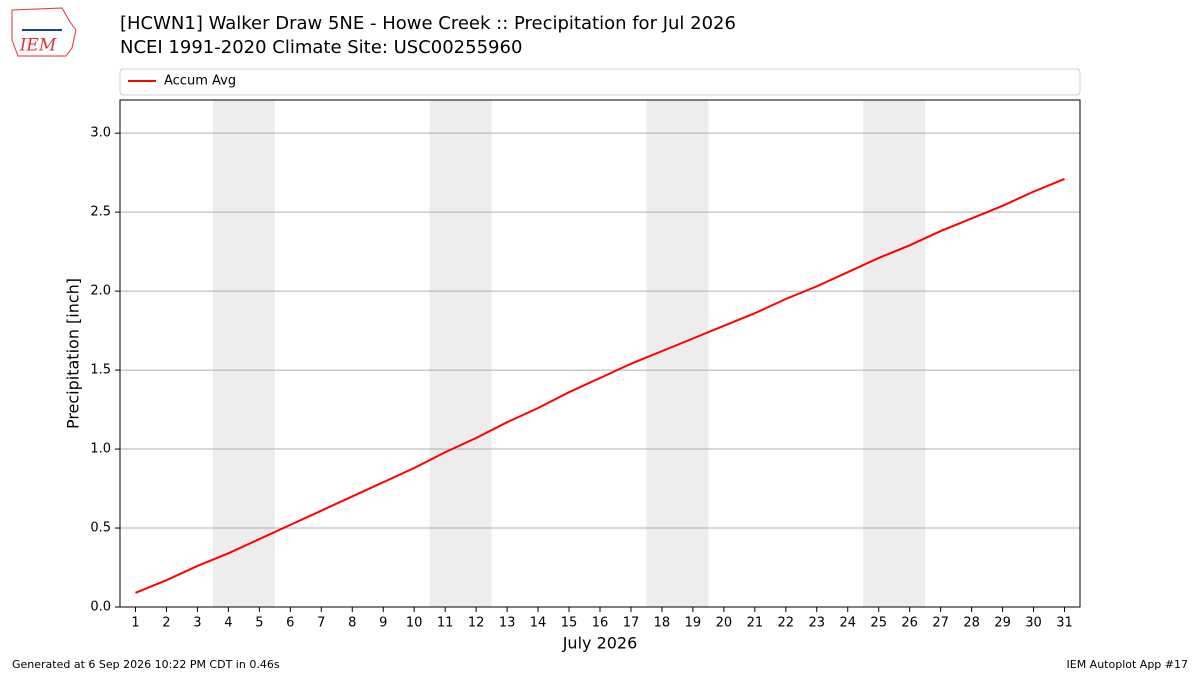 This screenshot has height=675, width=1200. What do you see at coordinates (445, 623) in the screenshot?
I see `x-tick-label: 11` at bounding box center [445, 623].